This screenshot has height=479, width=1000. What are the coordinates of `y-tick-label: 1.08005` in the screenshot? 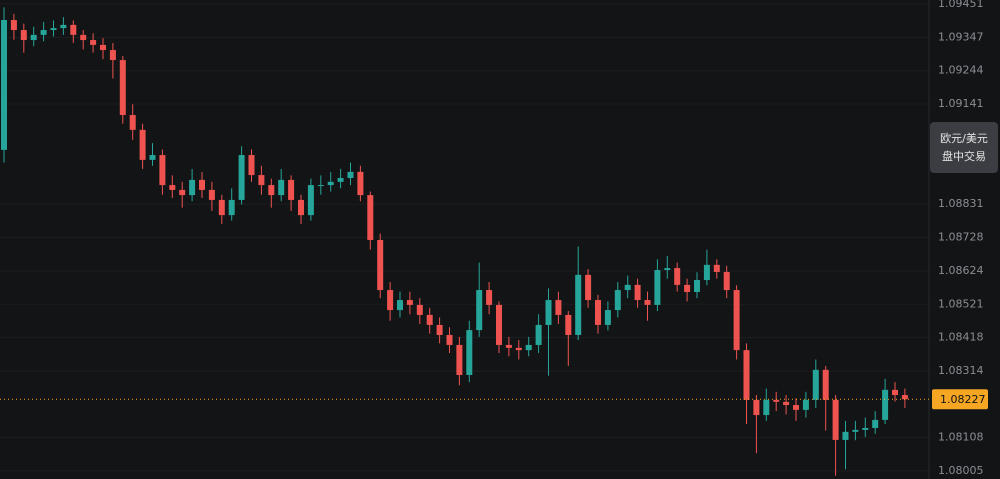 It's located at (961, 470).